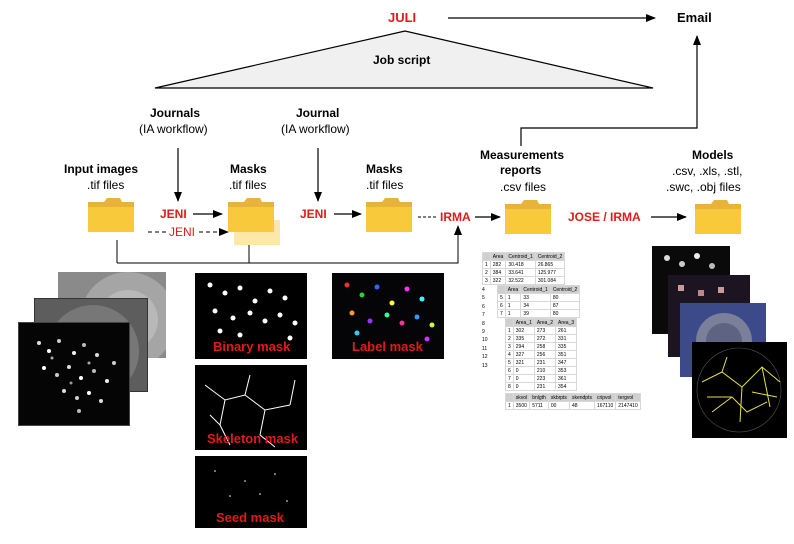  Describe the element at coordinates (175, 113) in the screenshot. I see `journals-title: Journals` at that location.